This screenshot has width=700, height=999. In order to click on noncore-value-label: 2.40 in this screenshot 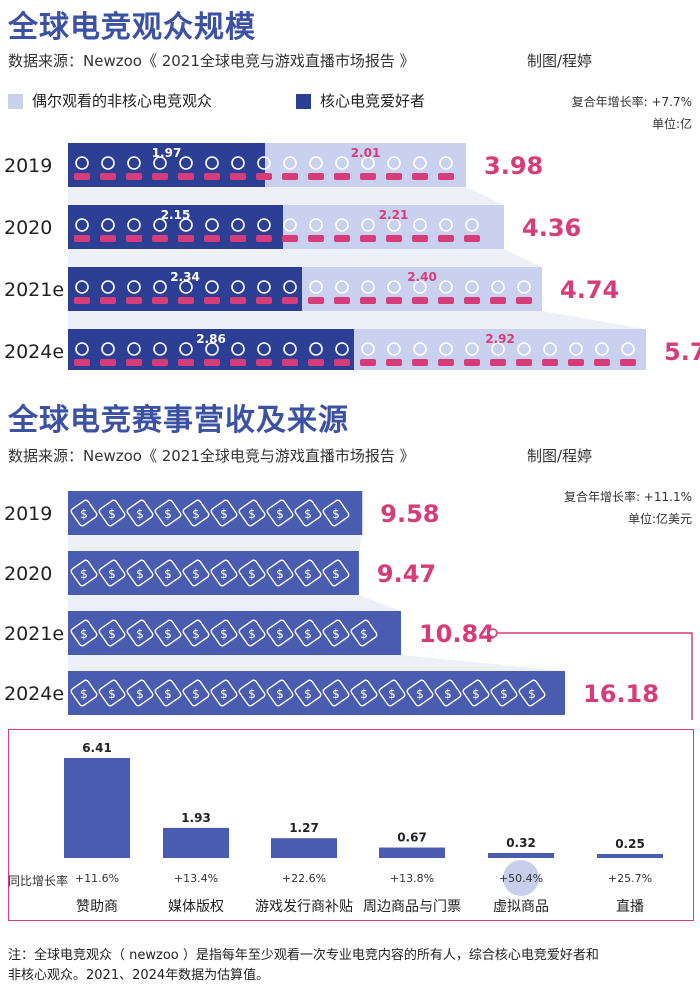, I will do `click(422, 277)`.